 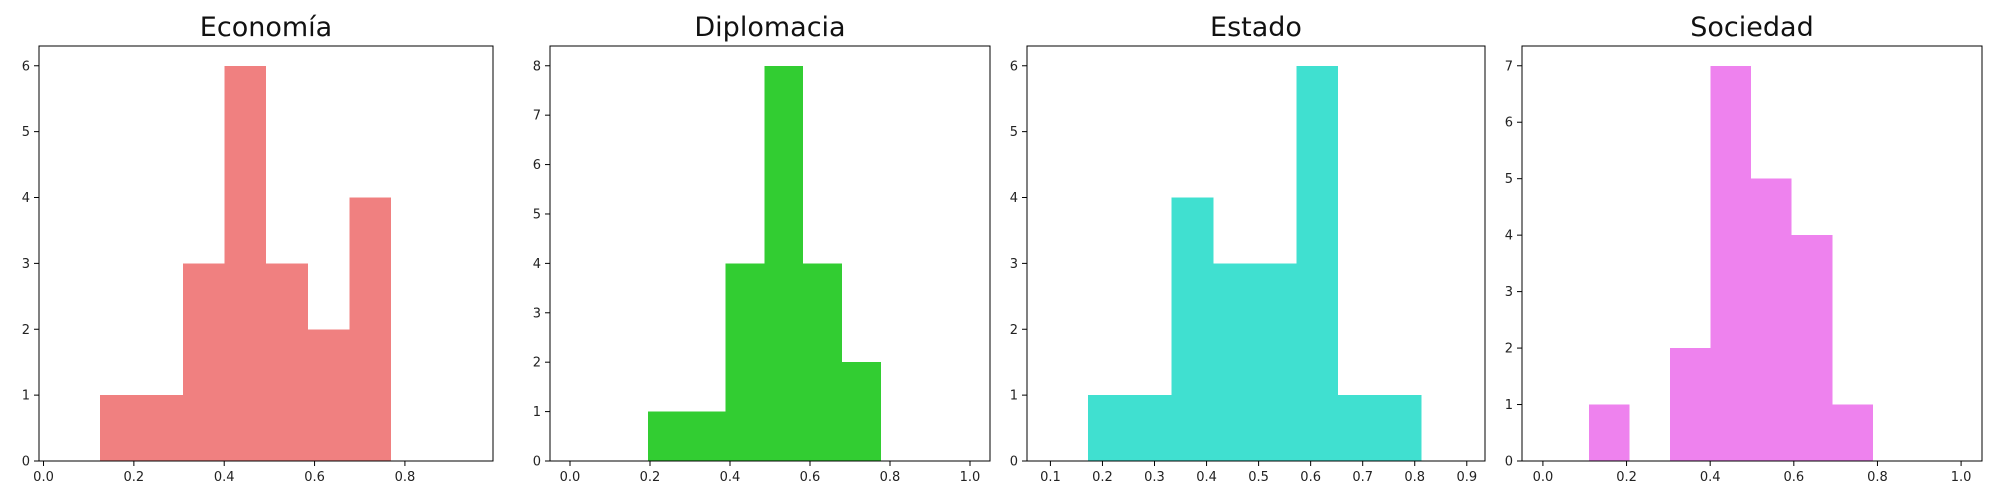 What do you see at coordinates (1258, 477) in the screenshot?
I see `x-tick-label: 0.5` at bounding box center [1258, 477].